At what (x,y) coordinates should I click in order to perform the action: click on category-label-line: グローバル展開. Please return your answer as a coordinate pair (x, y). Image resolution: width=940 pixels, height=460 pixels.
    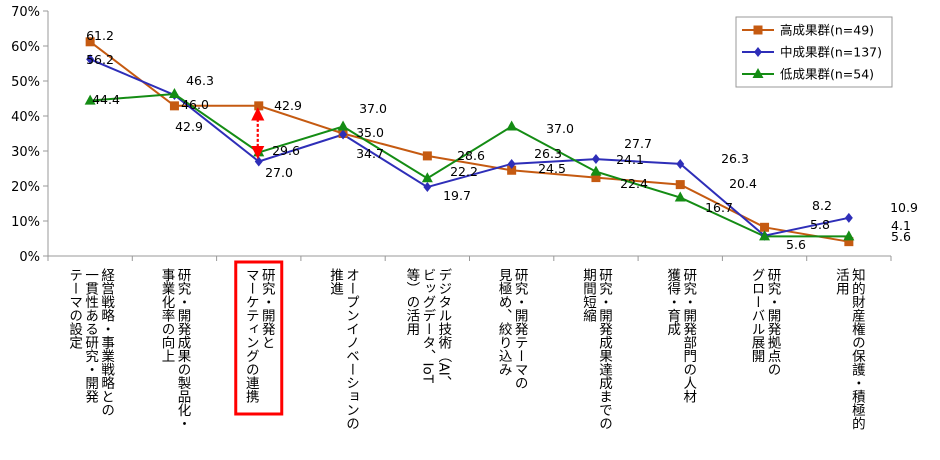
    Looking at the image, I should click on (757, 316).